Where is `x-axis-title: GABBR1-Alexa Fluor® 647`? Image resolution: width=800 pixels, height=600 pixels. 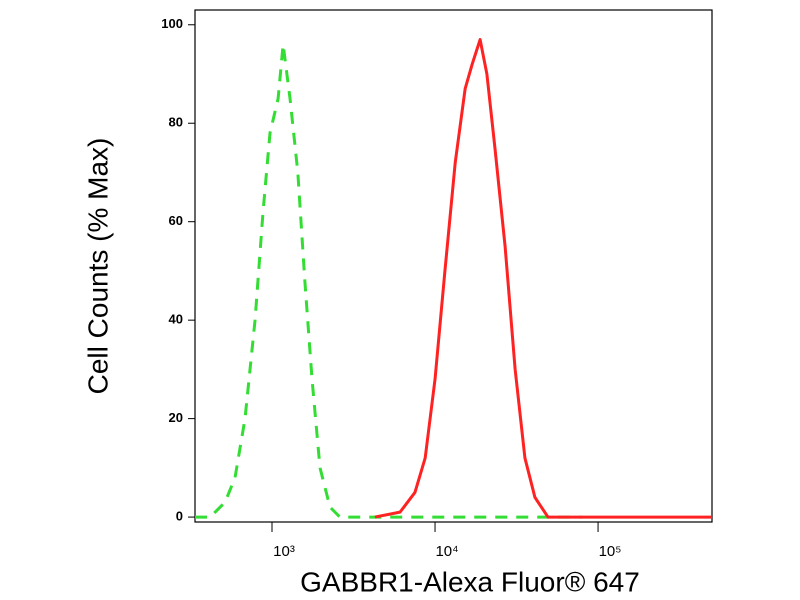 x-axis-title: GABBR1-Alexa Fluor® 647 is located at coordinates (470, 581).